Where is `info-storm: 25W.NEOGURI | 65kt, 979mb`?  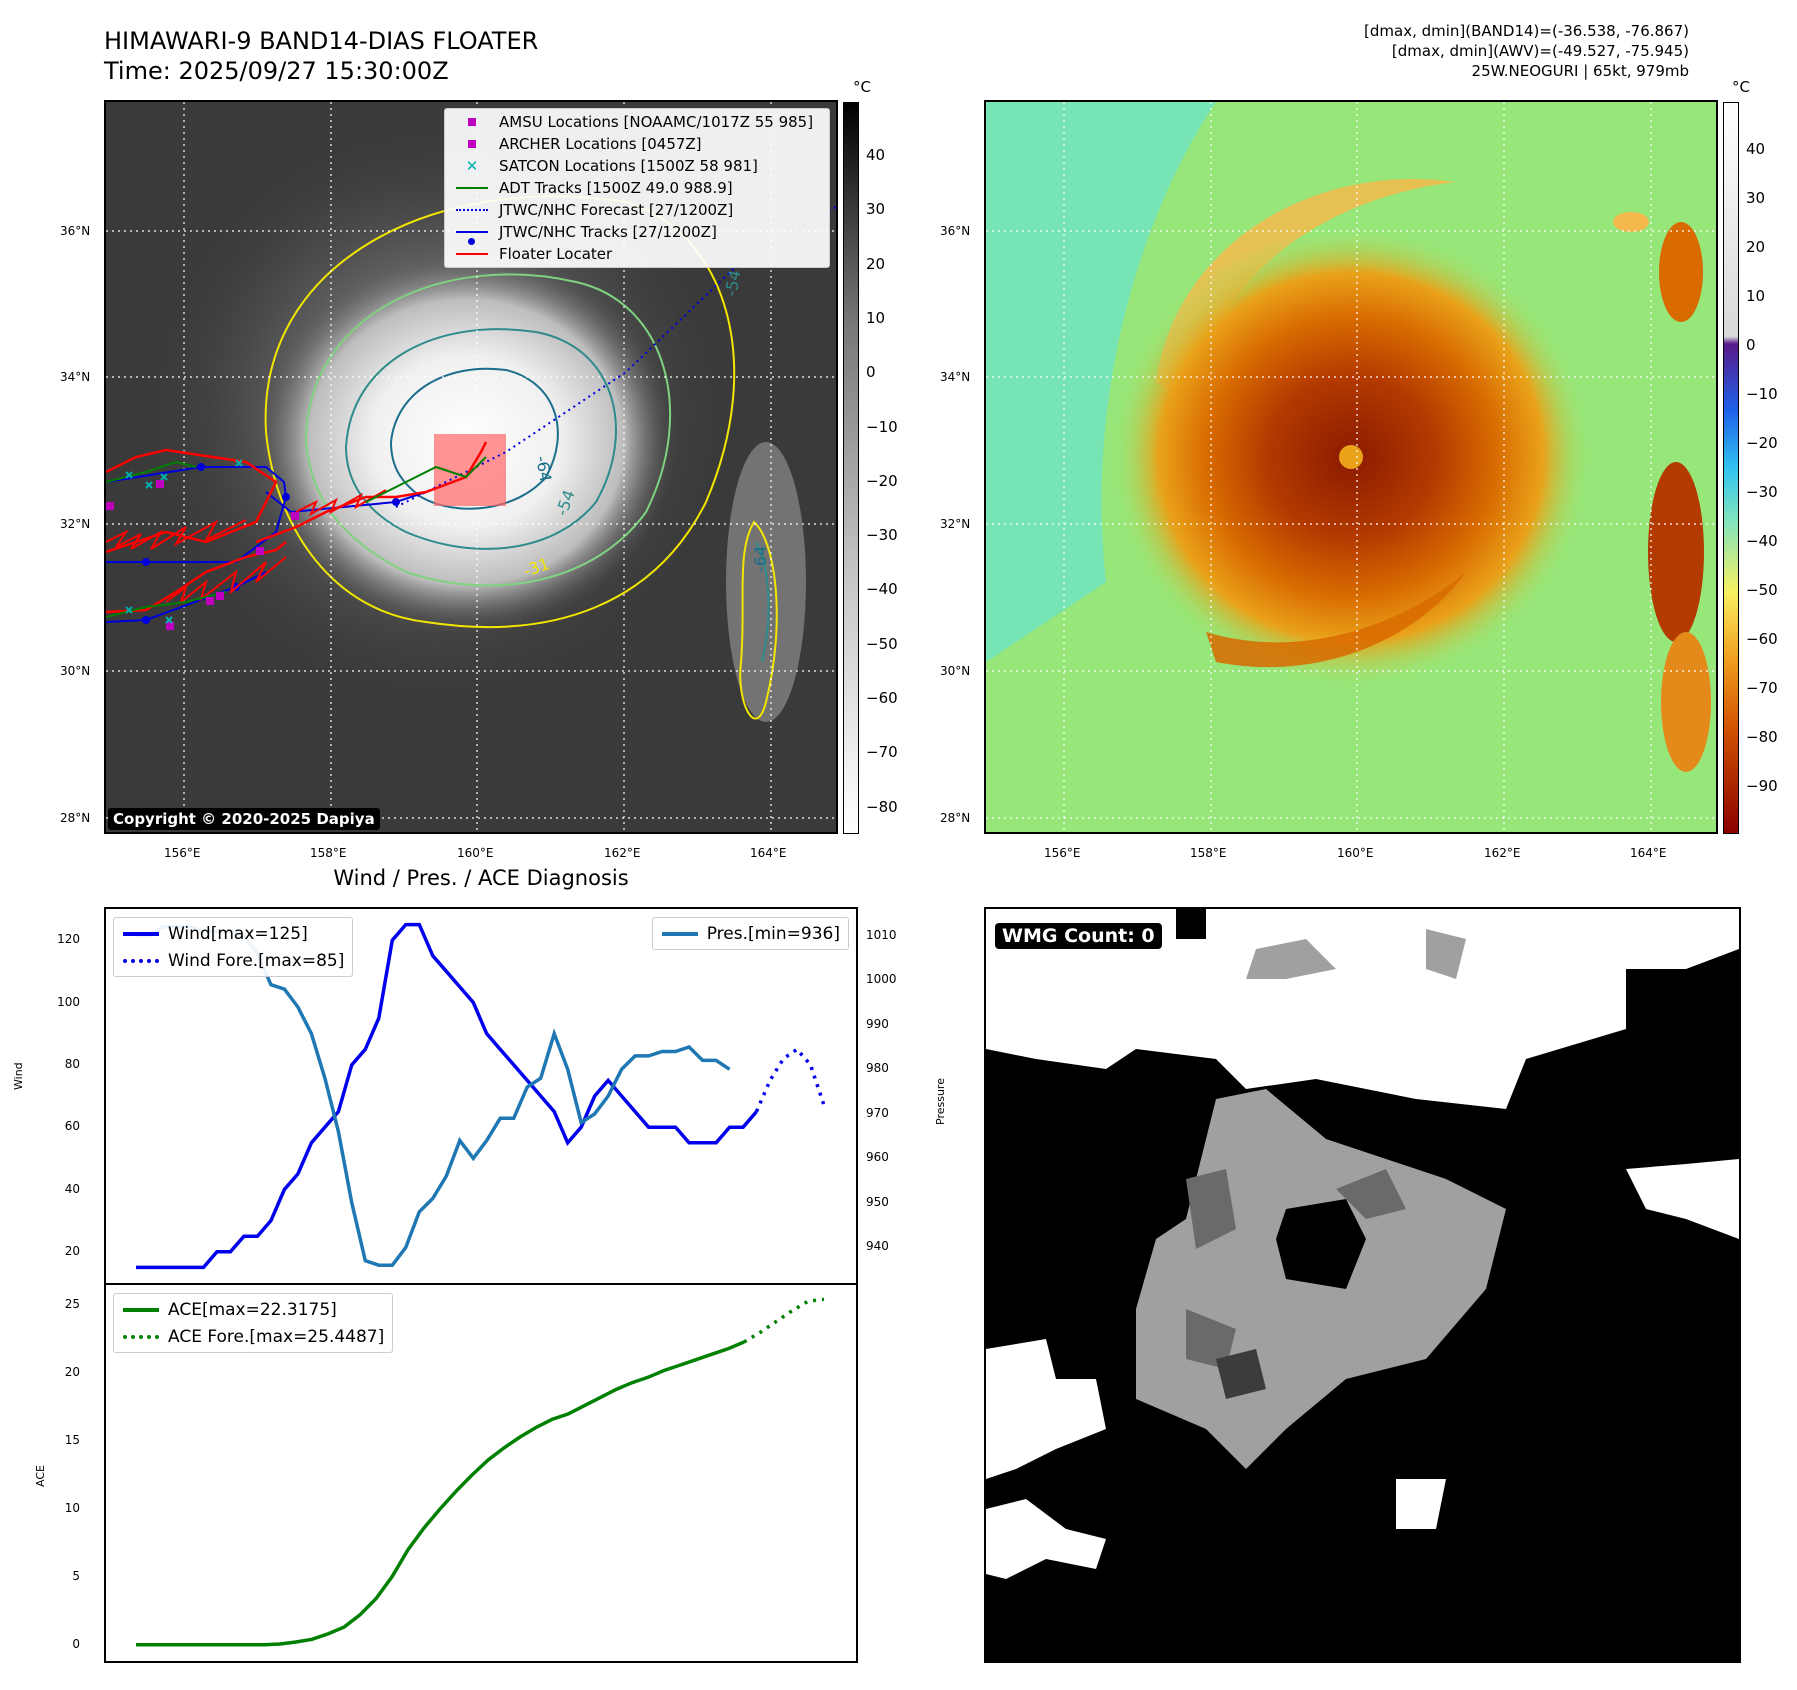
info-storm: 25W.NEOGURI | 65kt, 979mb is located at coordinates (1580, 71).